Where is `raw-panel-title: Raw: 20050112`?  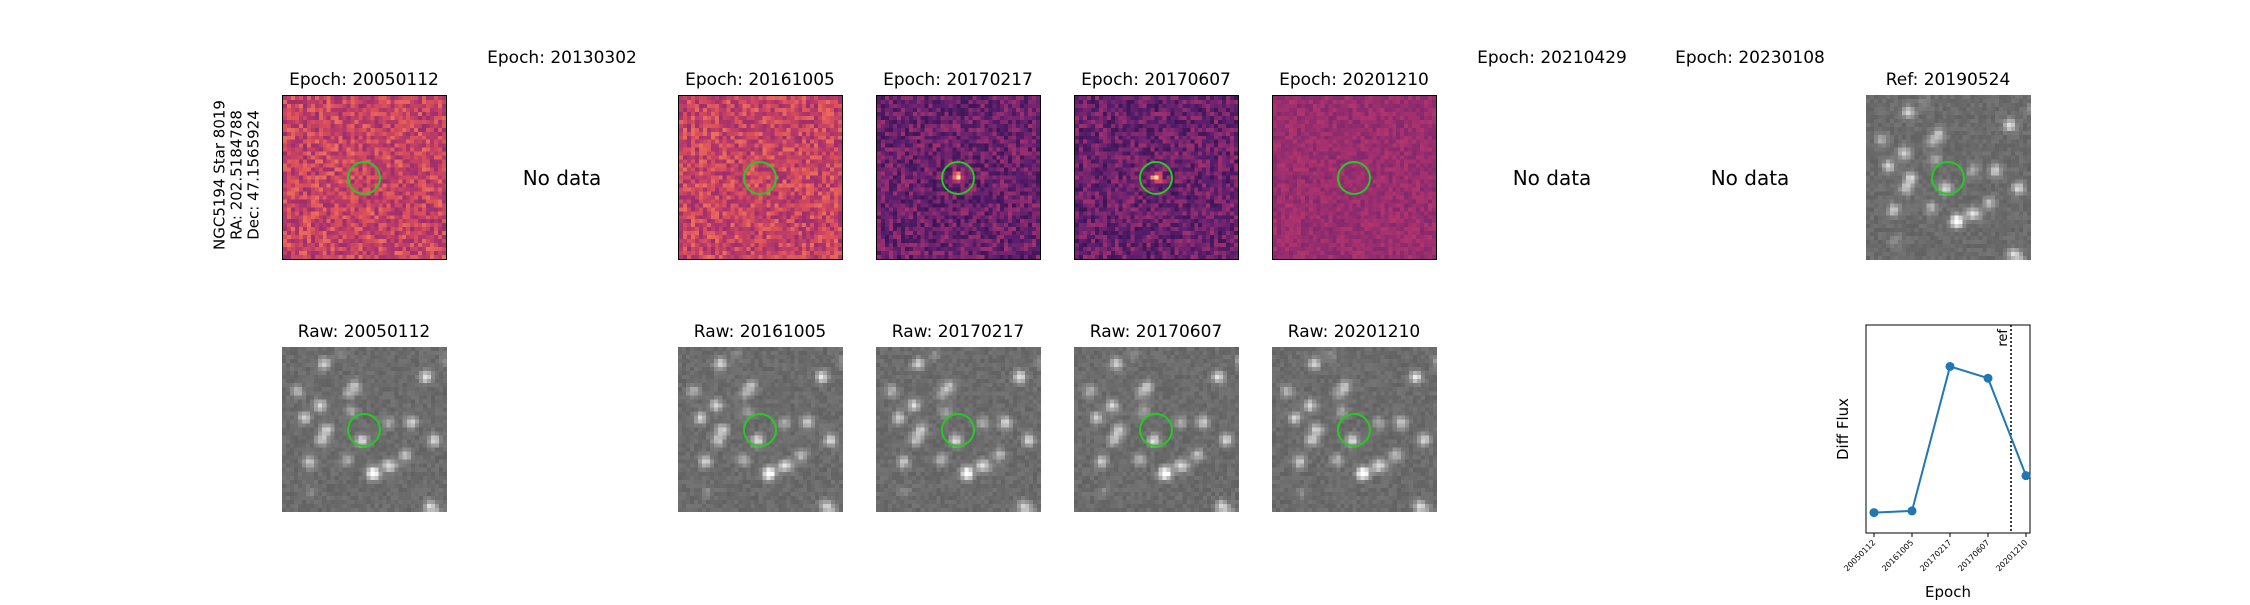 raw-panel-title: Raw: 20050112 is located at coordinates (364, 332).